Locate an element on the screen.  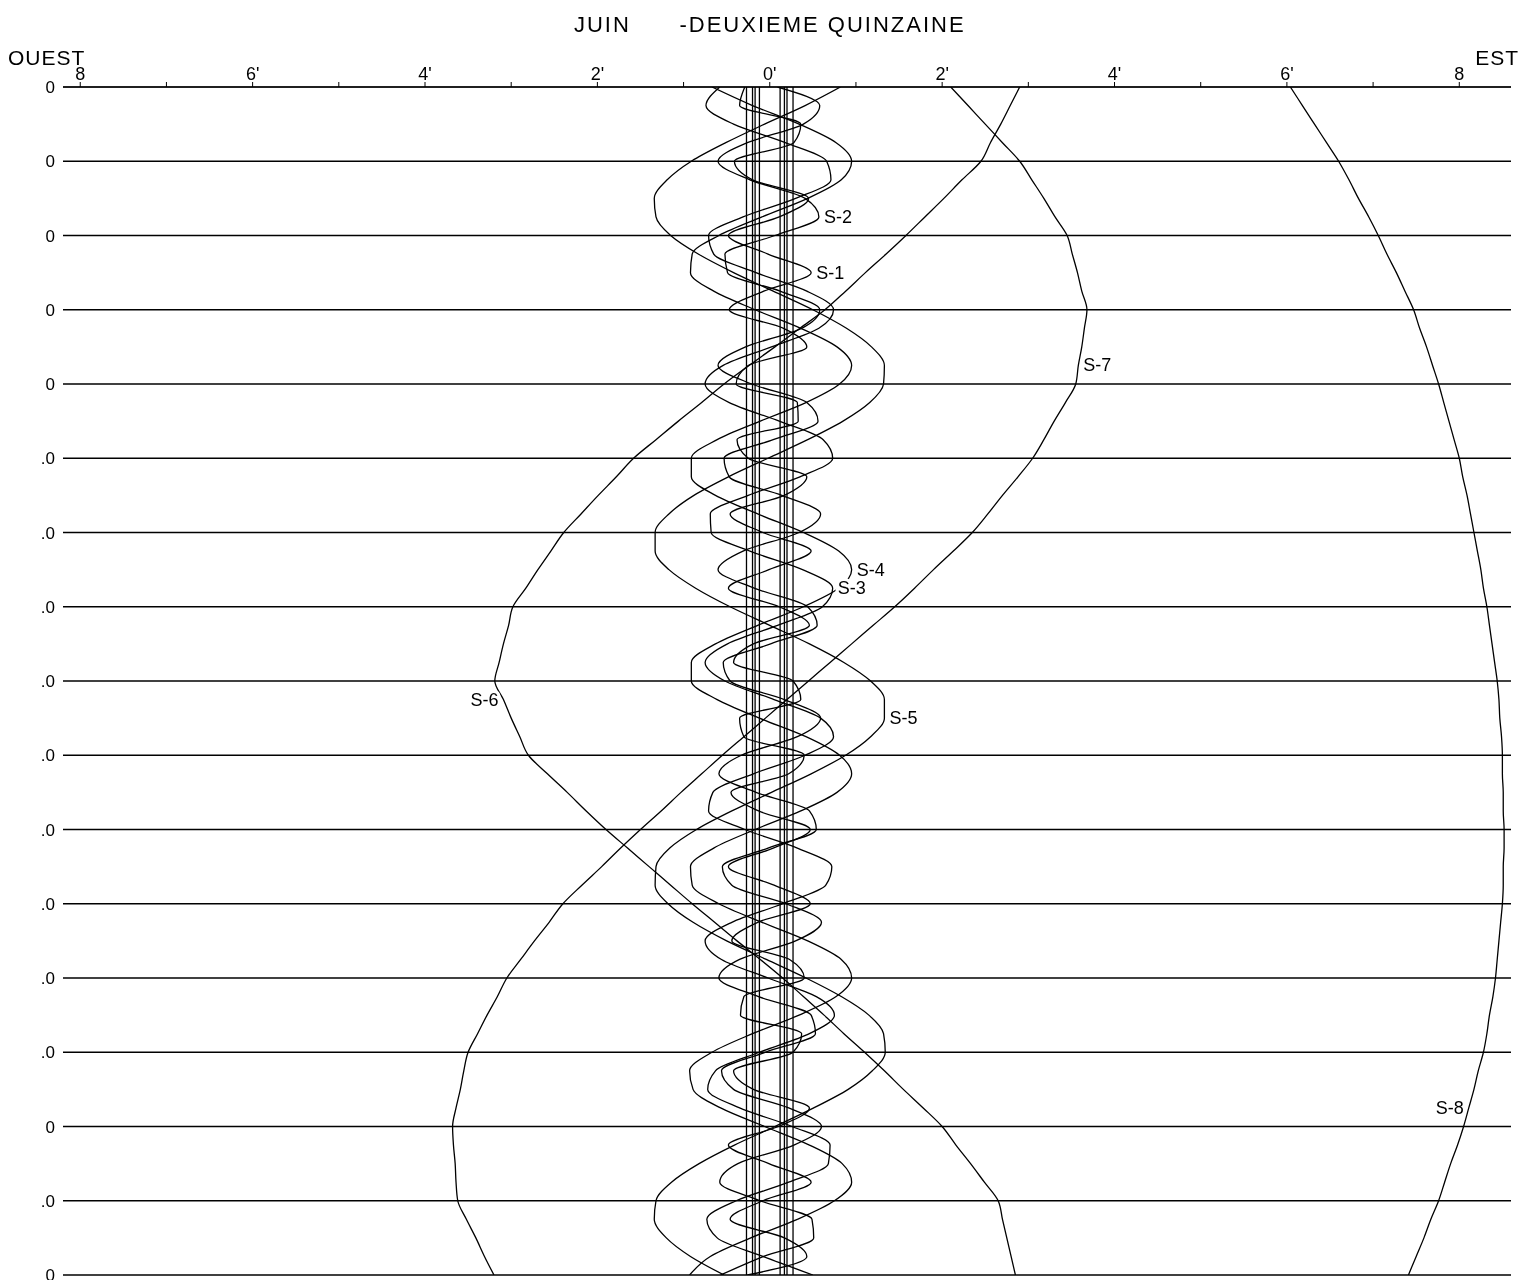
series-label: S-5 is located at coordinates (903, 718).